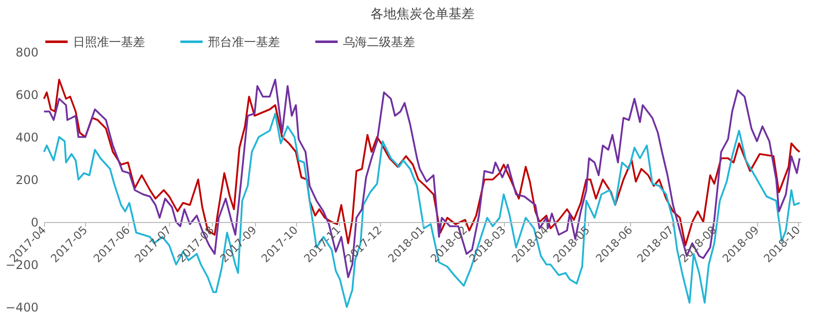  I want to click on y-tick-label: −400, so click(22, 307).